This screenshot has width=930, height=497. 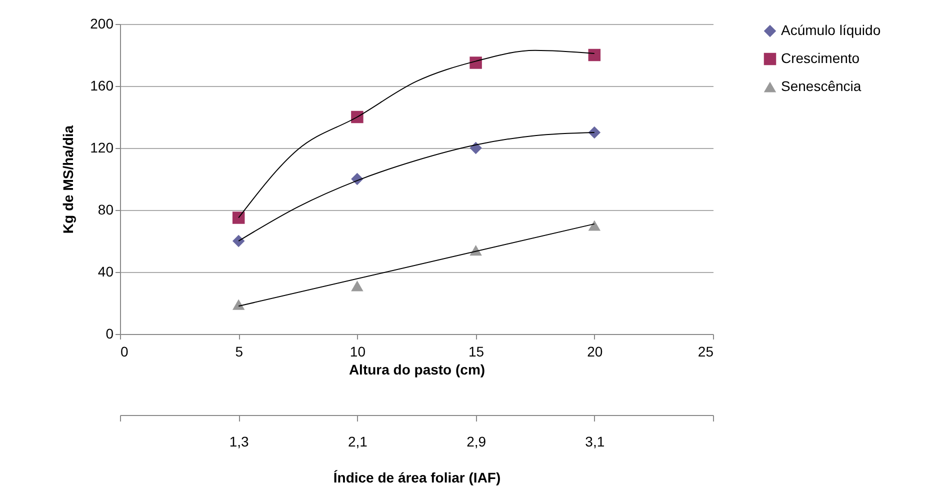 What do you see at coordinates (106, 210) in the screenshot?
I see `y-tick-label: 80` at bounding box center [106, 210].